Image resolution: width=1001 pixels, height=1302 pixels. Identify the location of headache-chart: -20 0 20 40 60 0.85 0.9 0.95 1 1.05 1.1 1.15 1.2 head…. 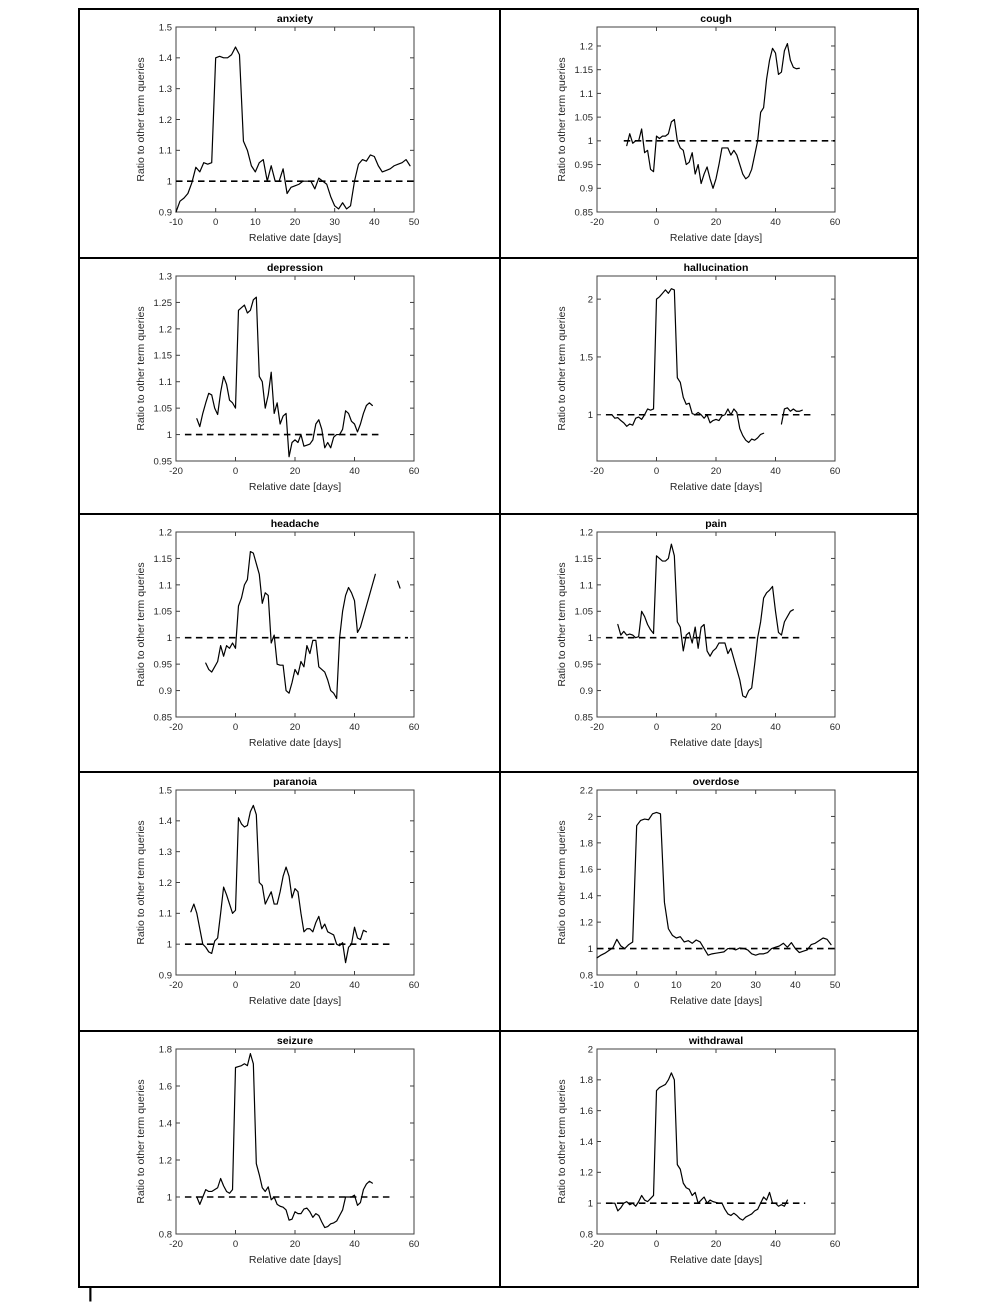
(277, 633).